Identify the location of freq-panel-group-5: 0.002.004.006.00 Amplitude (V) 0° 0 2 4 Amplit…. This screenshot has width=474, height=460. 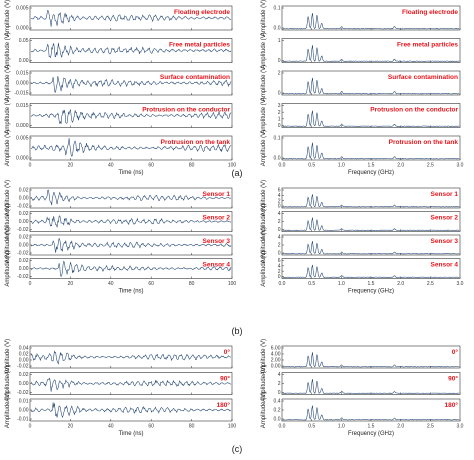
(362, 388).